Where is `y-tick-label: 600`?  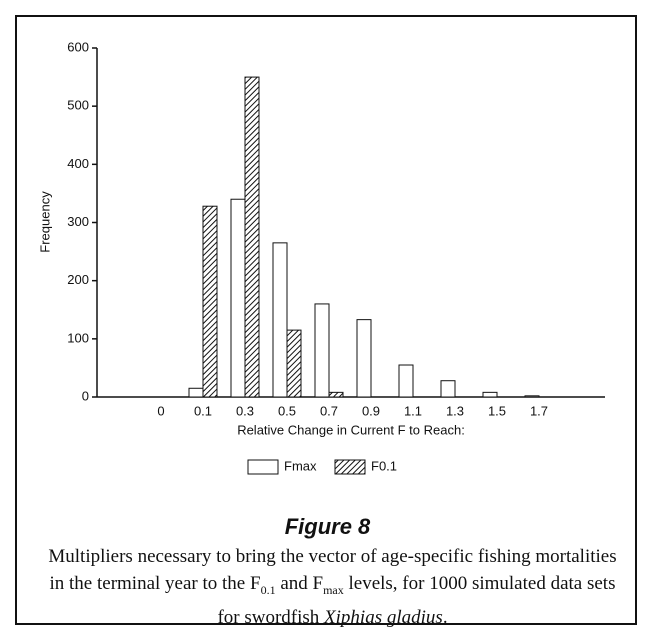 y-tick-label: 600 is located at coordinates (78, 46).